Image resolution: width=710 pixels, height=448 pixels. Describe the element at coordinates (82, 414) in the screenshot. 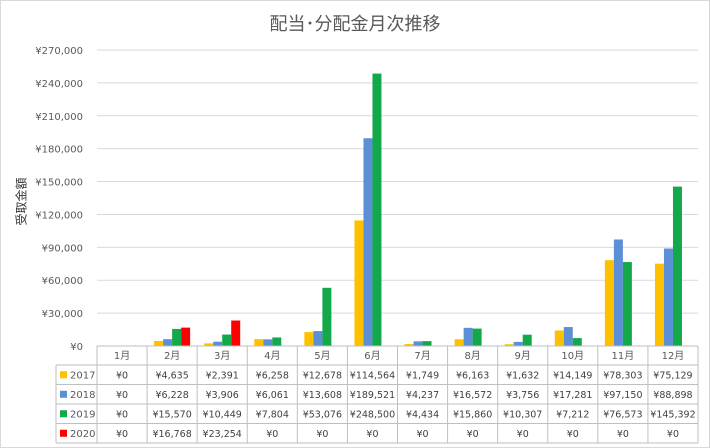

I see `legend-label: 2019` at that location.